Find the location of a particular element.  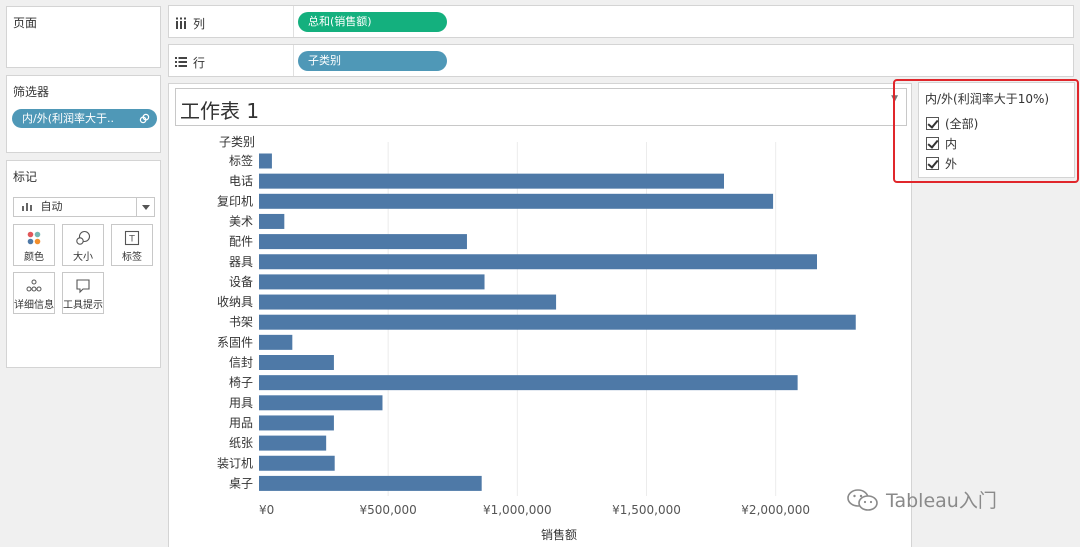

color-button: 颜色 is located at coordinates (34, 245).